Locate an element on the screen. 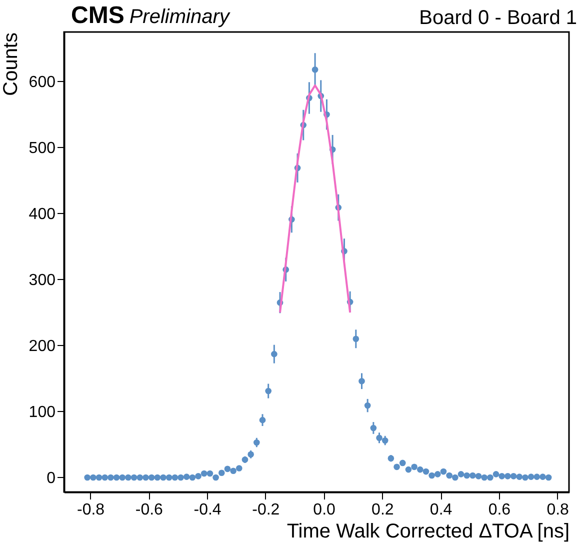  x-tick-label: 0.4 is located at coordinates (441, 510).